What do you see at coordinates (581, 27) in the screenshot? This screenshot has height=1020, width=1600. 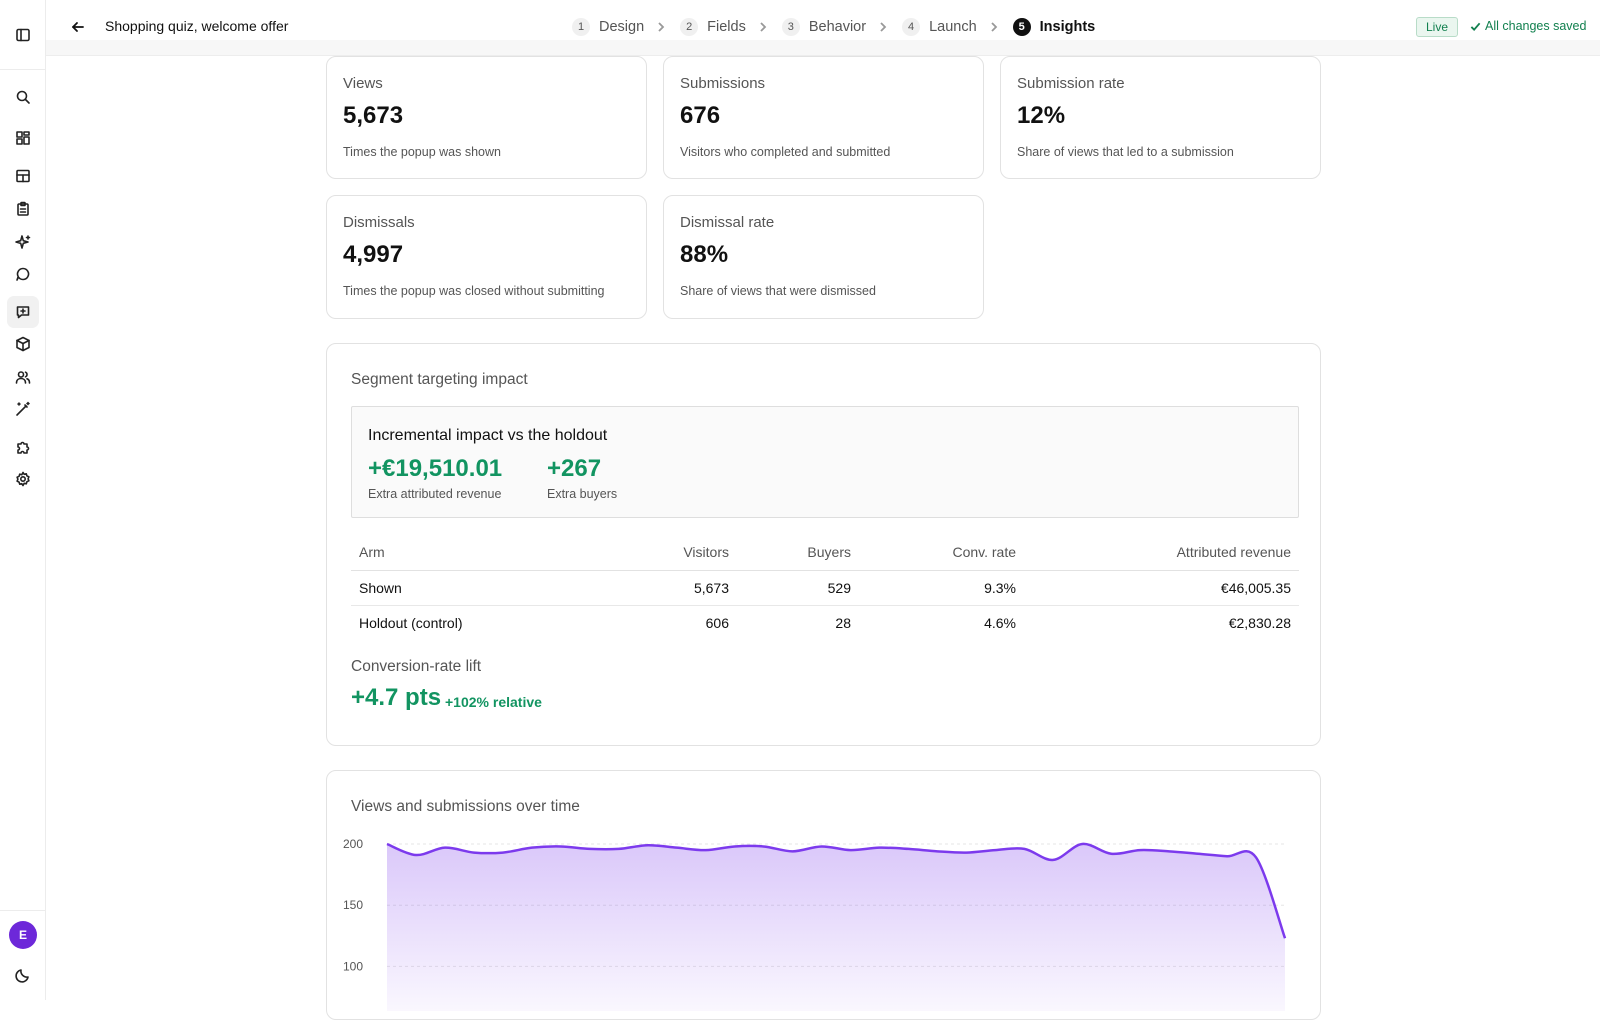 I see `step-number: 1` at bounding box center [581, 27].